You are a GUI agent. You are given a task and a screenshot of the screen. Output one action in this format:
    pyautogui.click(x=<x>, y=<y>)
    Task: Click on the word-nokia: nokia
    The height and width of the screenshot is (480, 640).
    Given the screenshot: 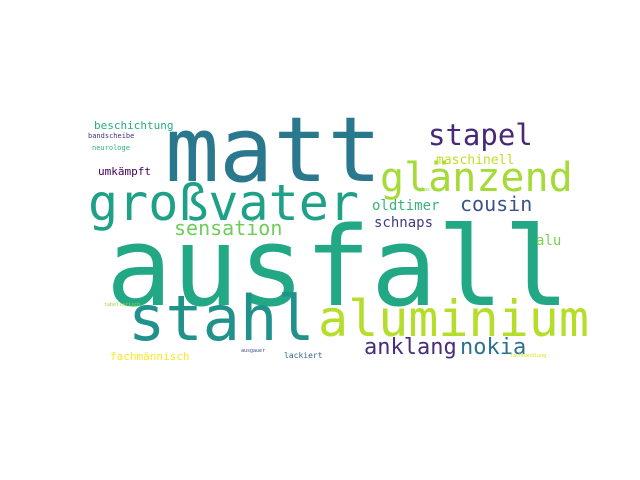 What is the action you would take?
    pyautogui.click(x=493, y=347)
    